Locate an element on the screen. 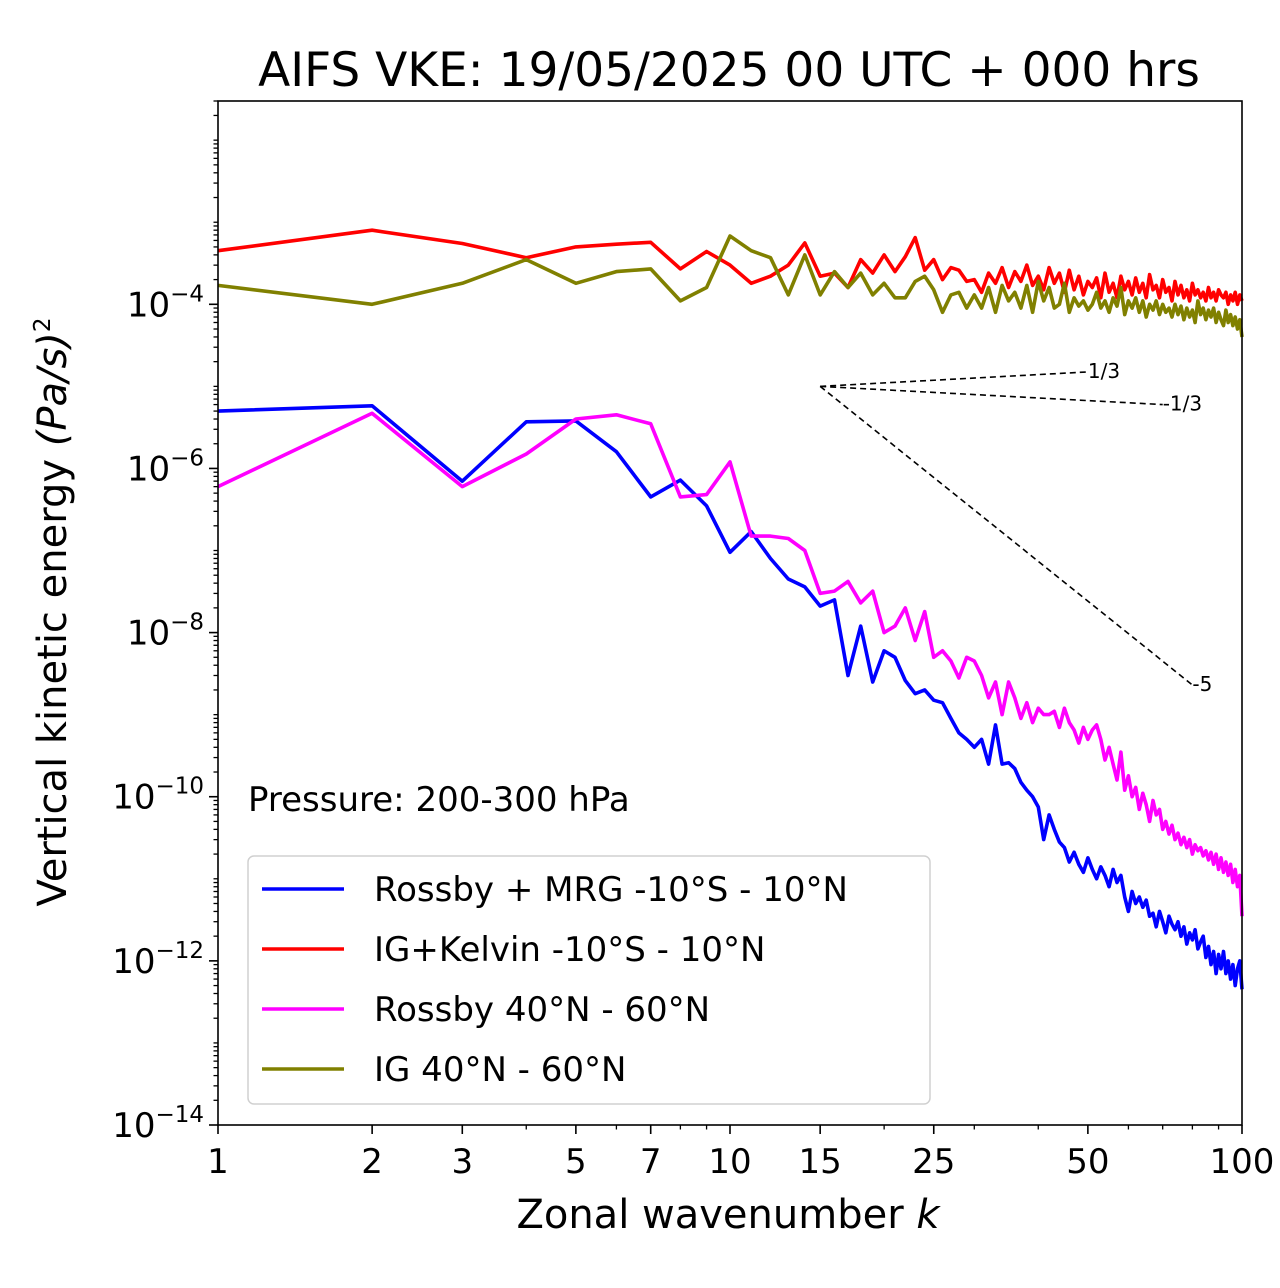 This screenshot has width=1280, height=1288. x-tick-label: 100 is located at coordinates (1242, 1162).